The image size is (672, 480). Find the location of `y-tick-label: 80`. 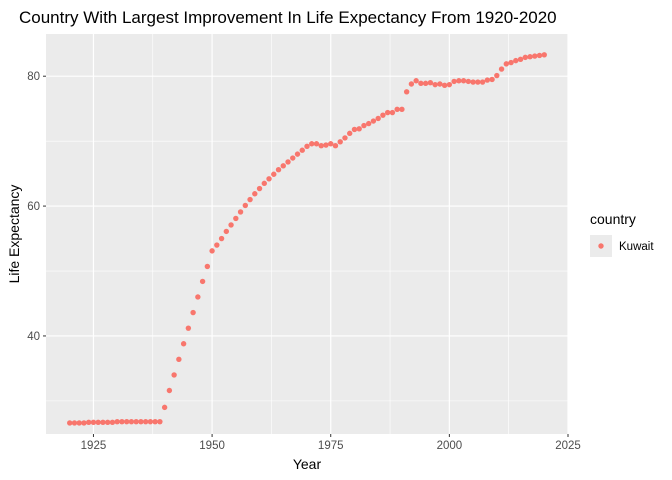

y-tick-label: 80 is located at coordinates (33, 77).